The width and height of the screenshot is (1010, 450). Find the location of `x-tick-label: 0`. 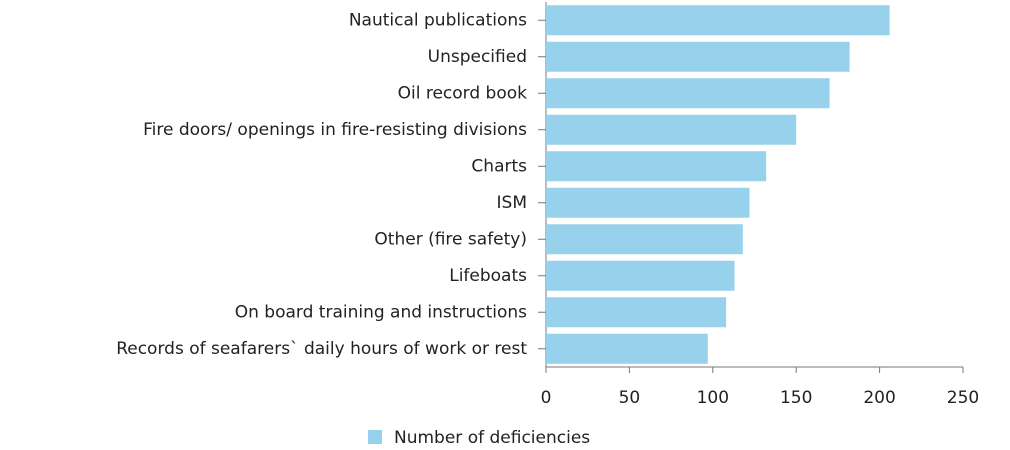

x-tick-label: 0 is located at coordinates (546, 398).